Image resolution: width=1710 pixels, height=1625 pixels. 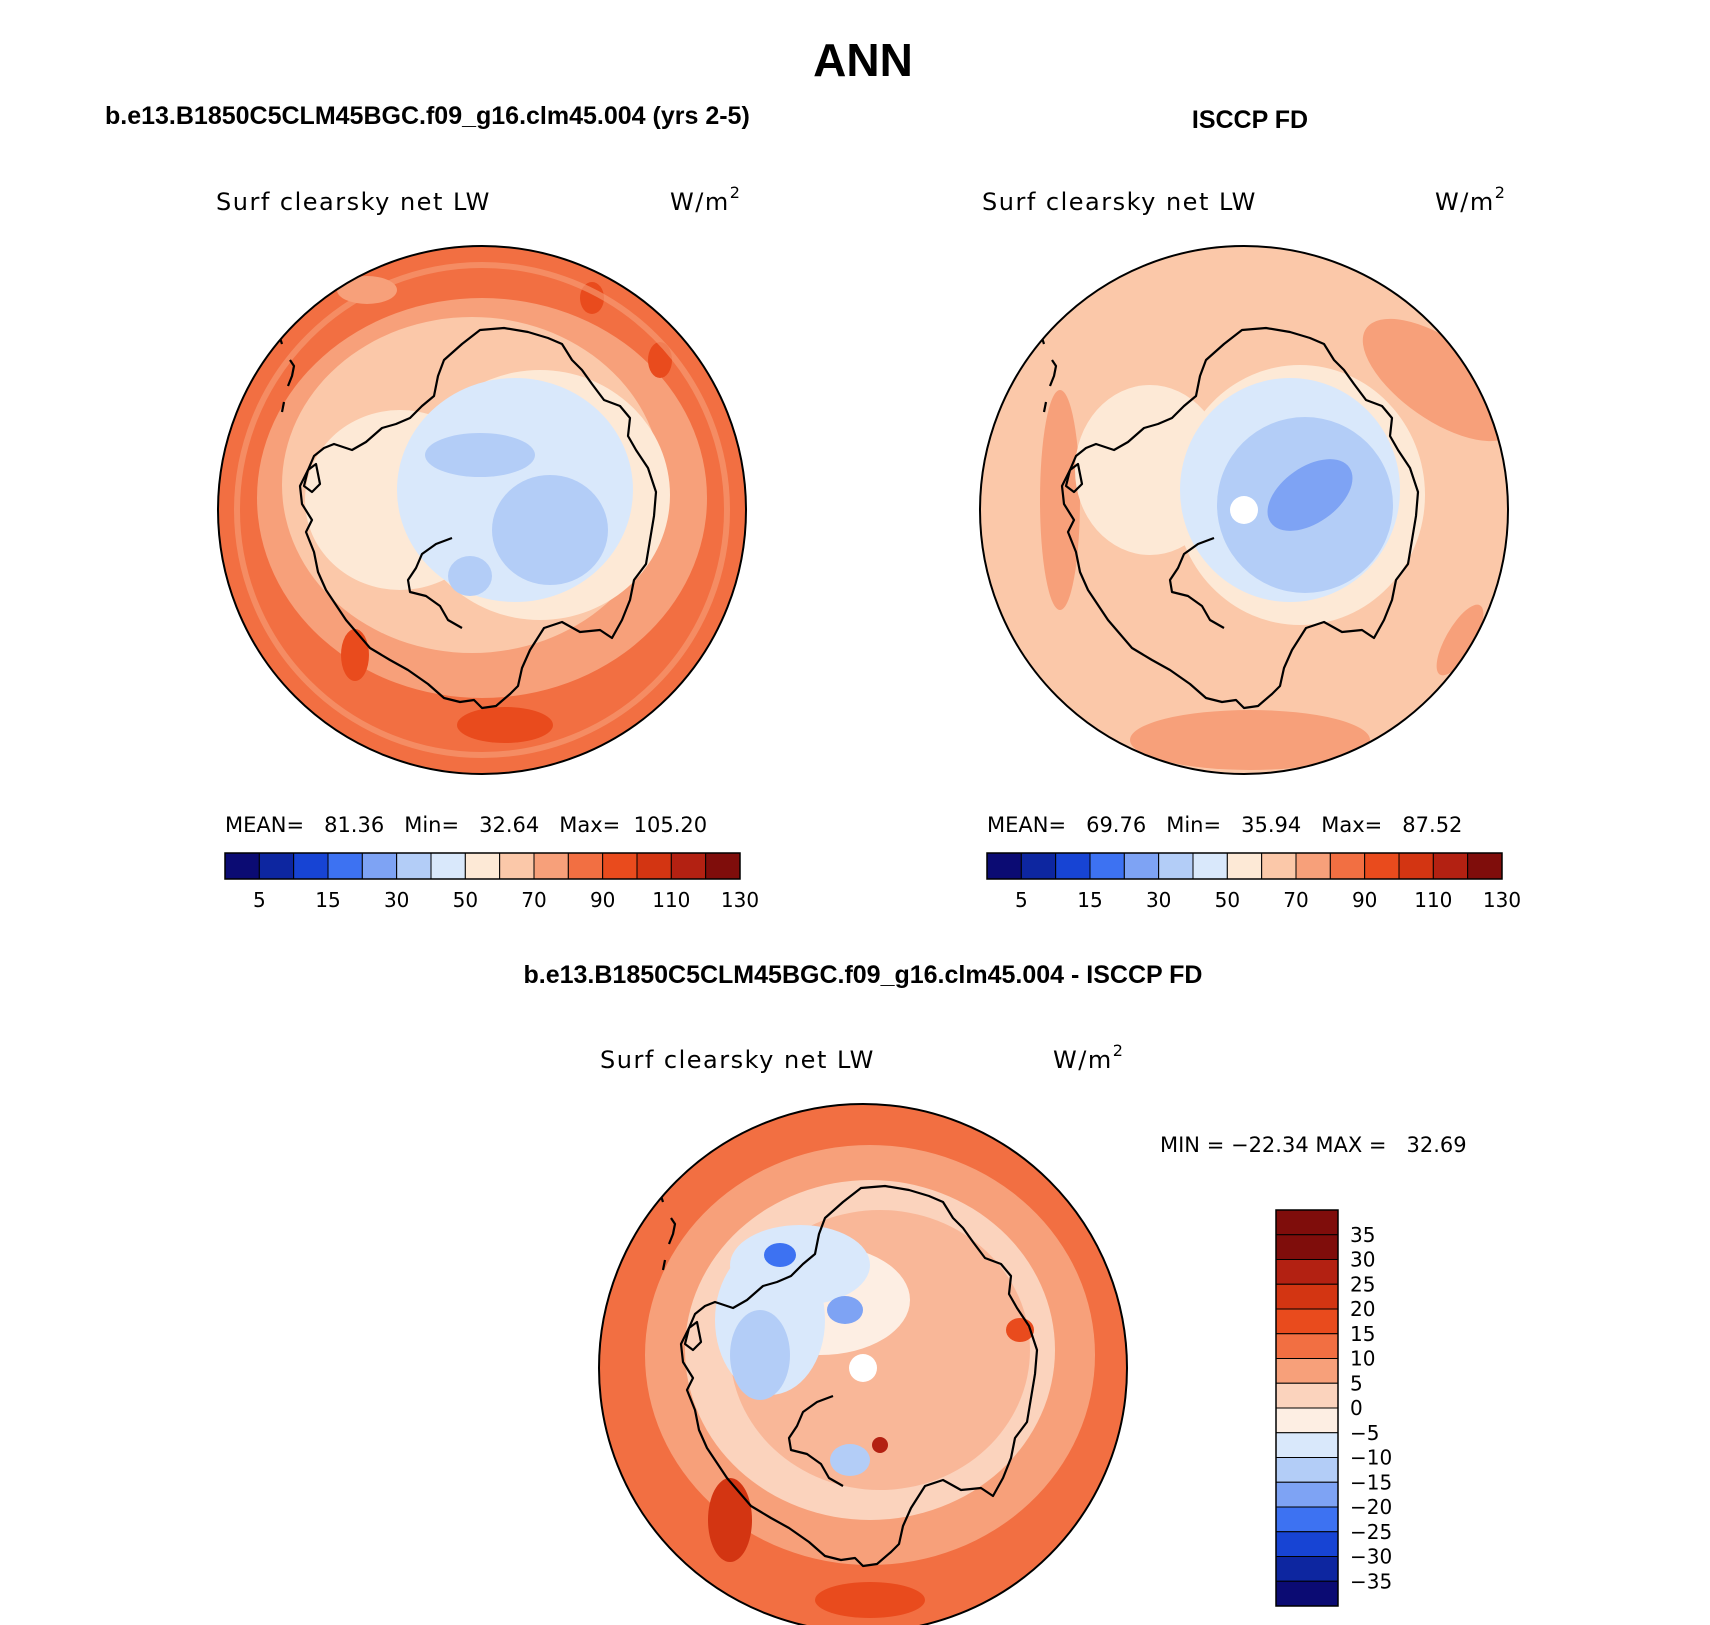 What do you see at coordinates (1362, 1235) in the screenshot?
I see `colorbar-tick-label: 35` at bounding box center [1362, 1235].